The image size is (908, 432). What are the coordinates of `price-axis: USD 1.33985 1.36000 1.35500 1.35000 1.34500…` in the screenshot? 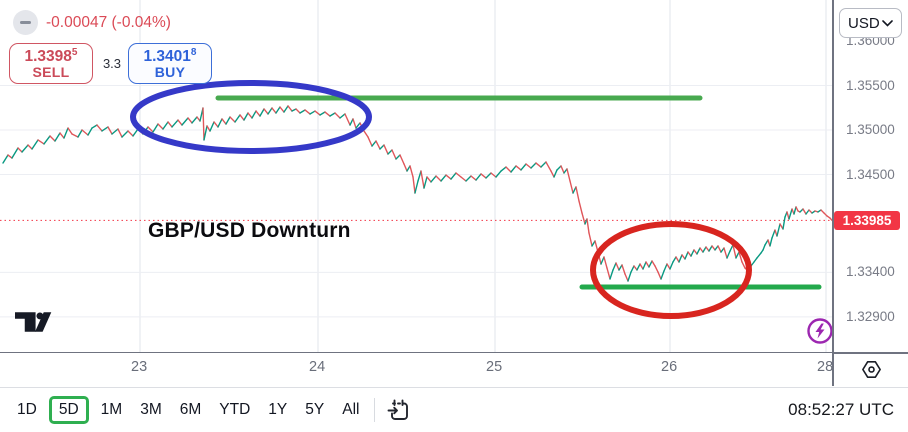 It's located at (870, 176).